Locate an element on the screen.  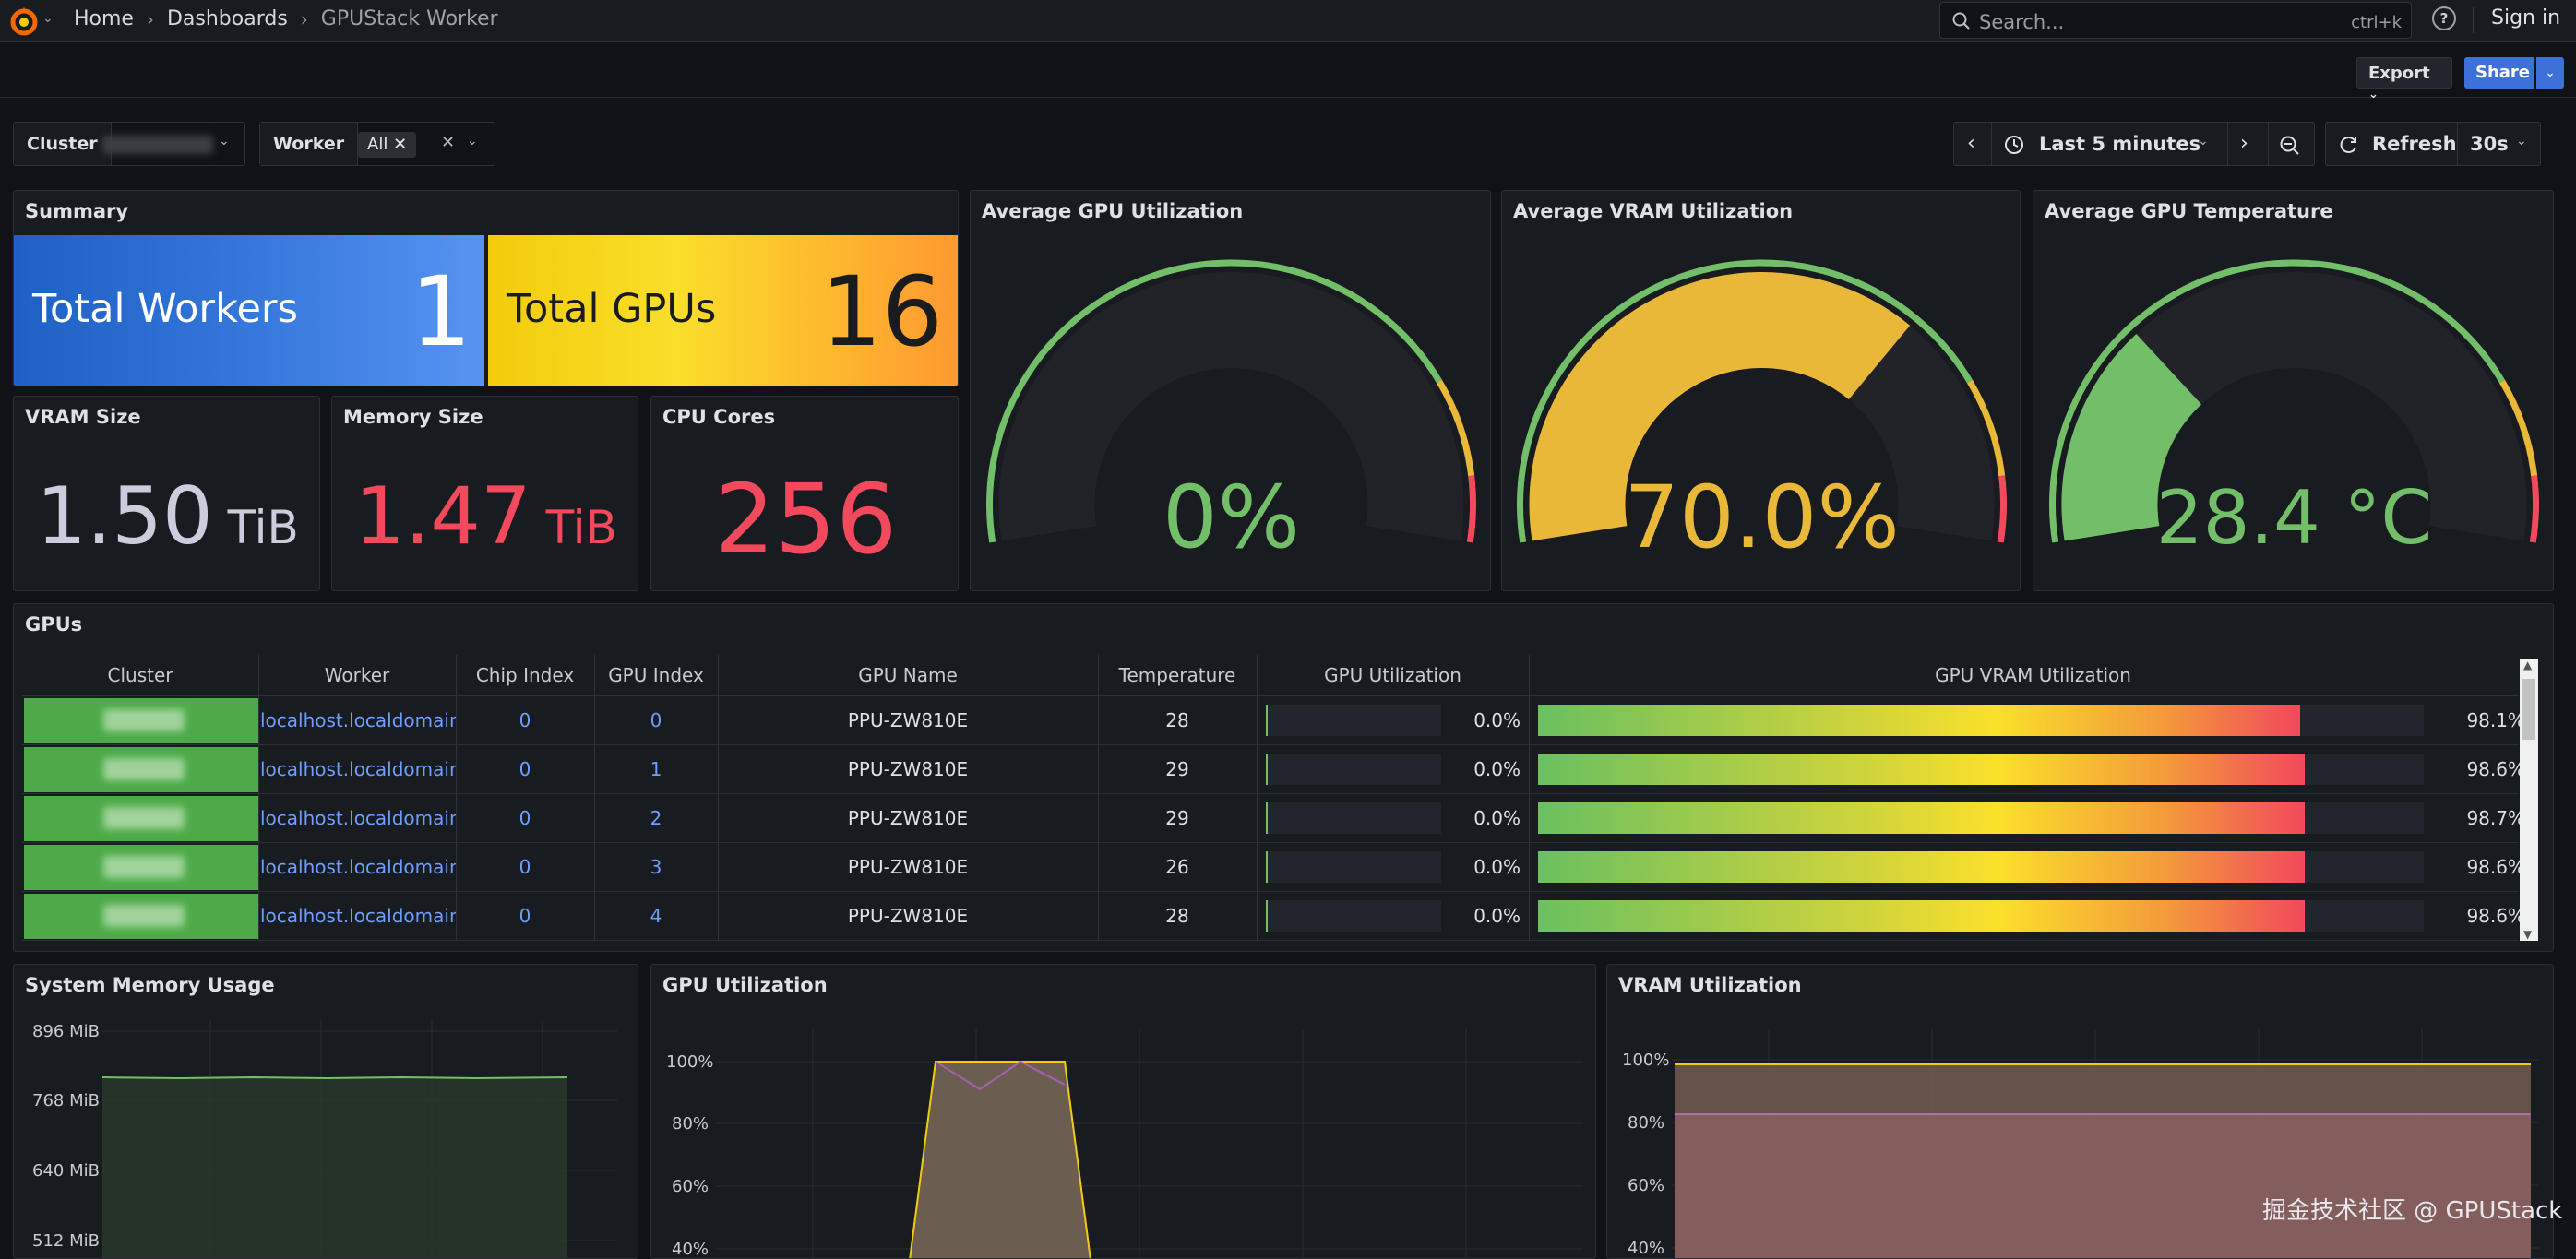
time-range-picker: ‹ Last 5 minutes ⌄ › is located at coordinates (2134, 144).